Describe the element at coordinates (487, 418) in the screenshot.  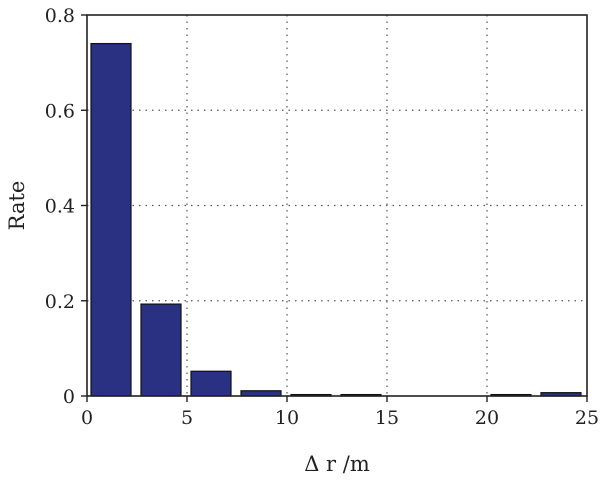
I see `x-tick-label: 20` at that location.